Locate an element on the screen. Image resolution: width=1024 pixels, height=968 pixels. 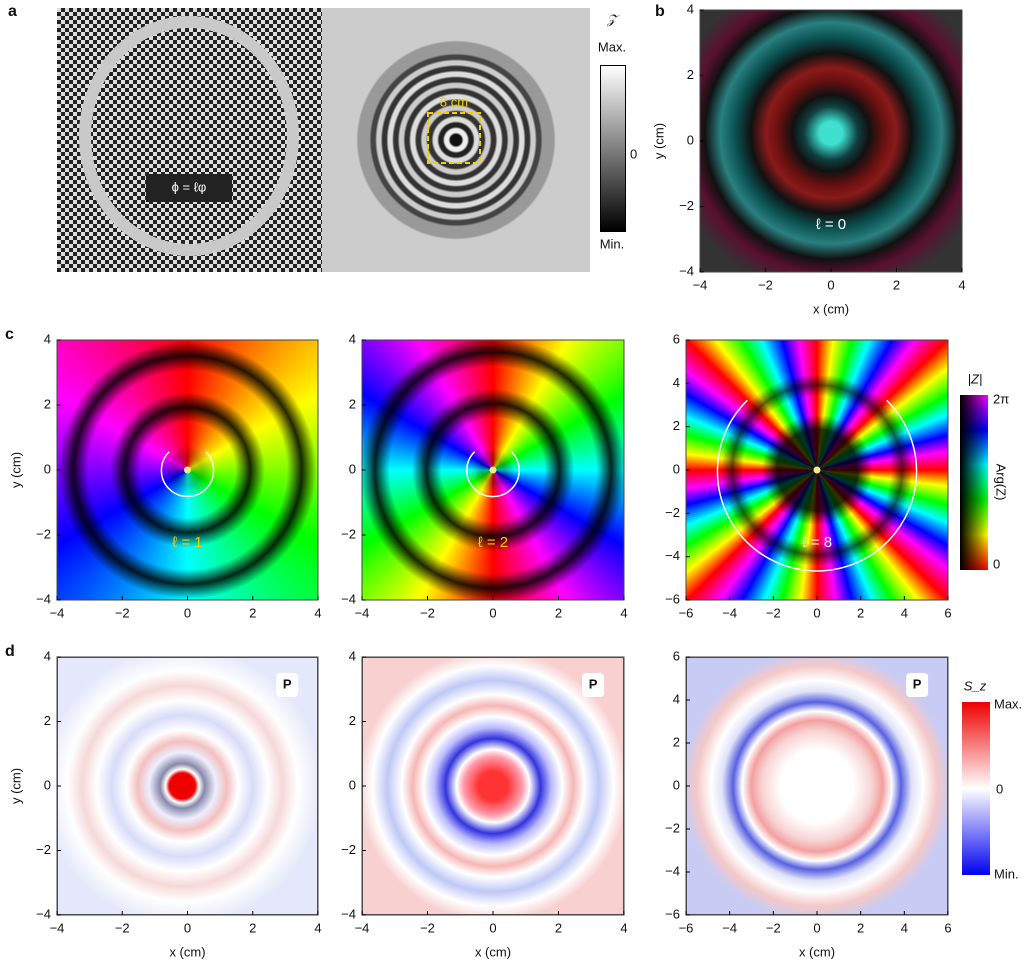
annotation: ℓ = 1 is located at coordinates (187, 542).